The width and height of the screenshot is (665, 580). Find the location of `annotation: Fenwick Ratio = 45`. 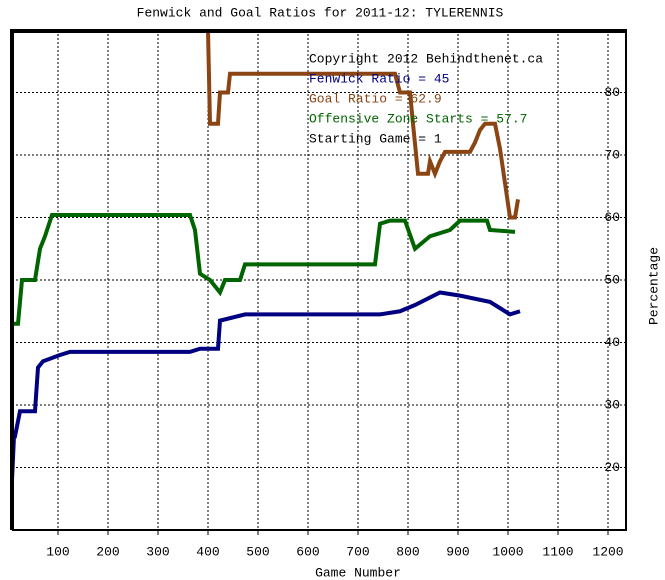

annotation: Fenwick Ratio = 45 is located at coordinates (379, 78).